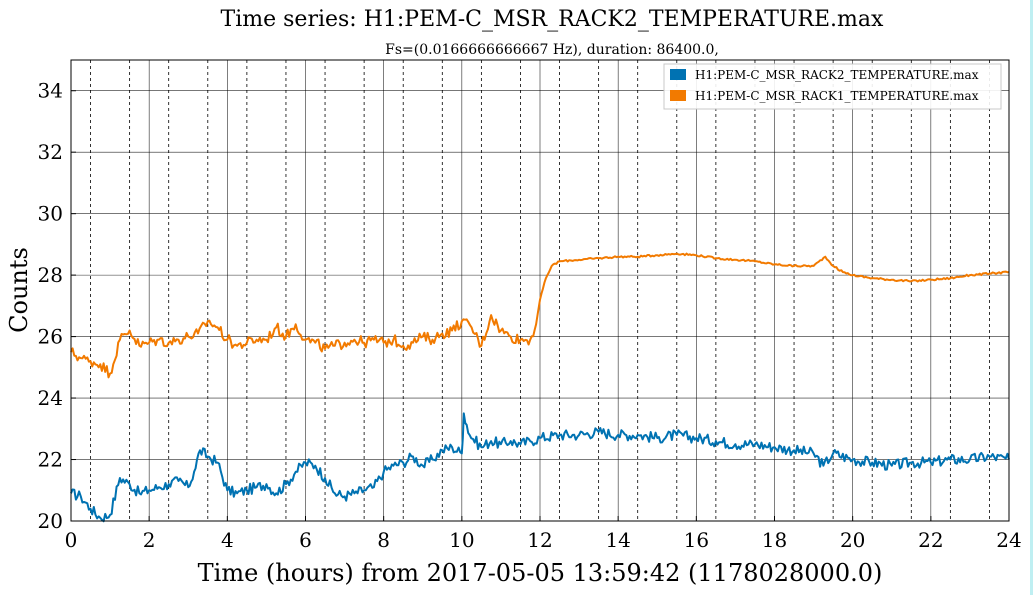 This screenshot has height=599, width=1033. I want to click on y-axis-ticks: 20 22 24 26 28 30 32 34, so click(57, 306).